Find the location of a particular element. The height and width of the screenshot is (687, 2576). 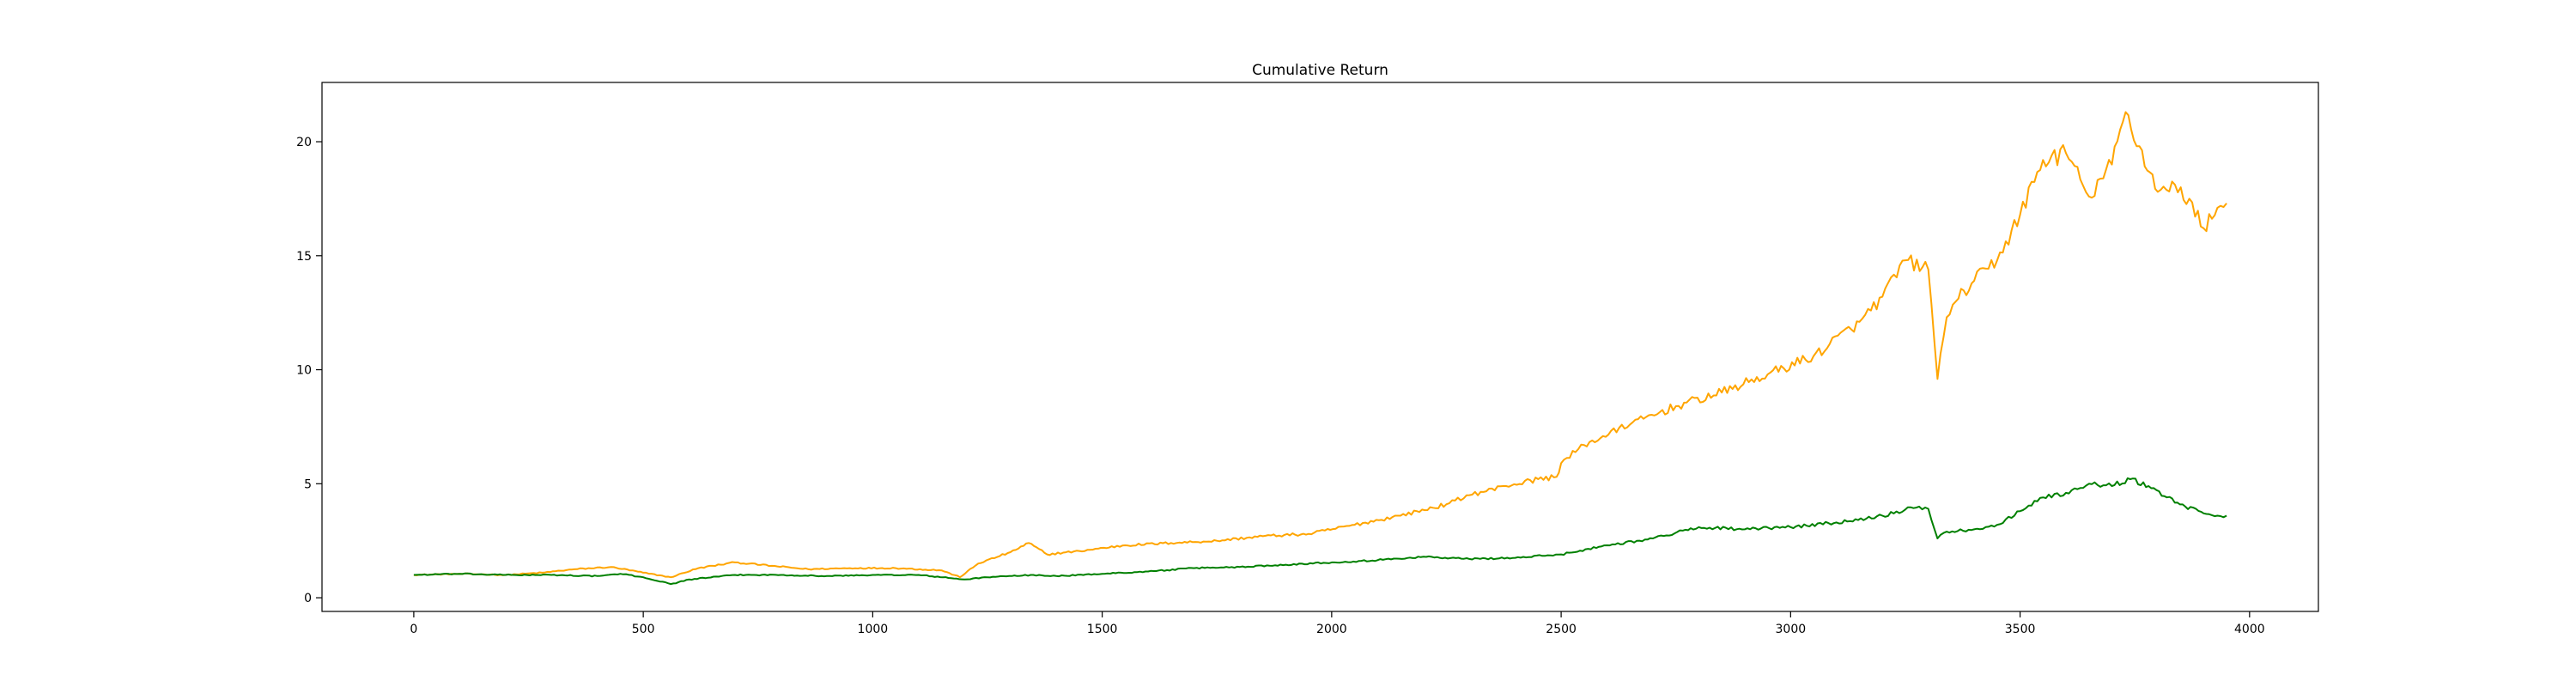

y-axis: 0 5 10 15 20 is located at coordinates (309, 370).